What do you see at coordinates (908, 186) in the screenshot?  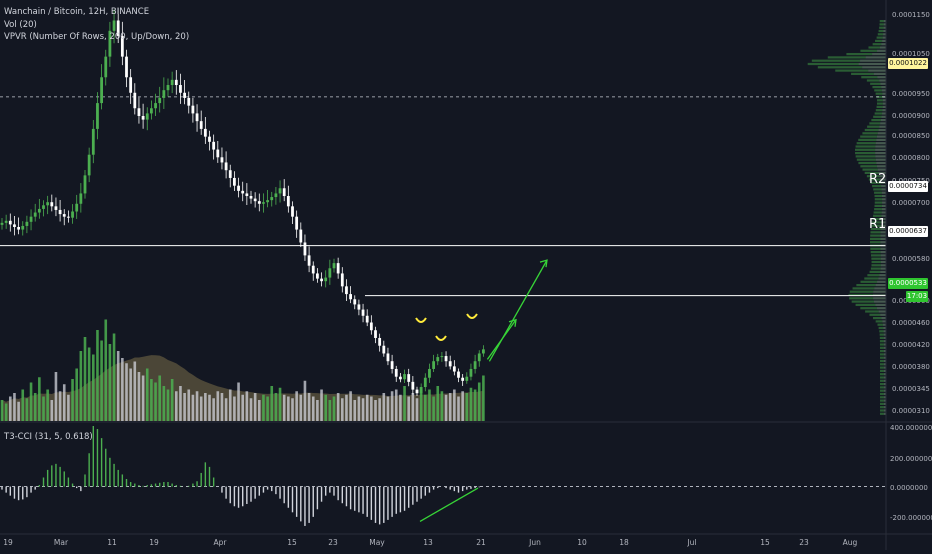 I see `r2-price-badge: 0.0000734` at bounding box center [908, 186].